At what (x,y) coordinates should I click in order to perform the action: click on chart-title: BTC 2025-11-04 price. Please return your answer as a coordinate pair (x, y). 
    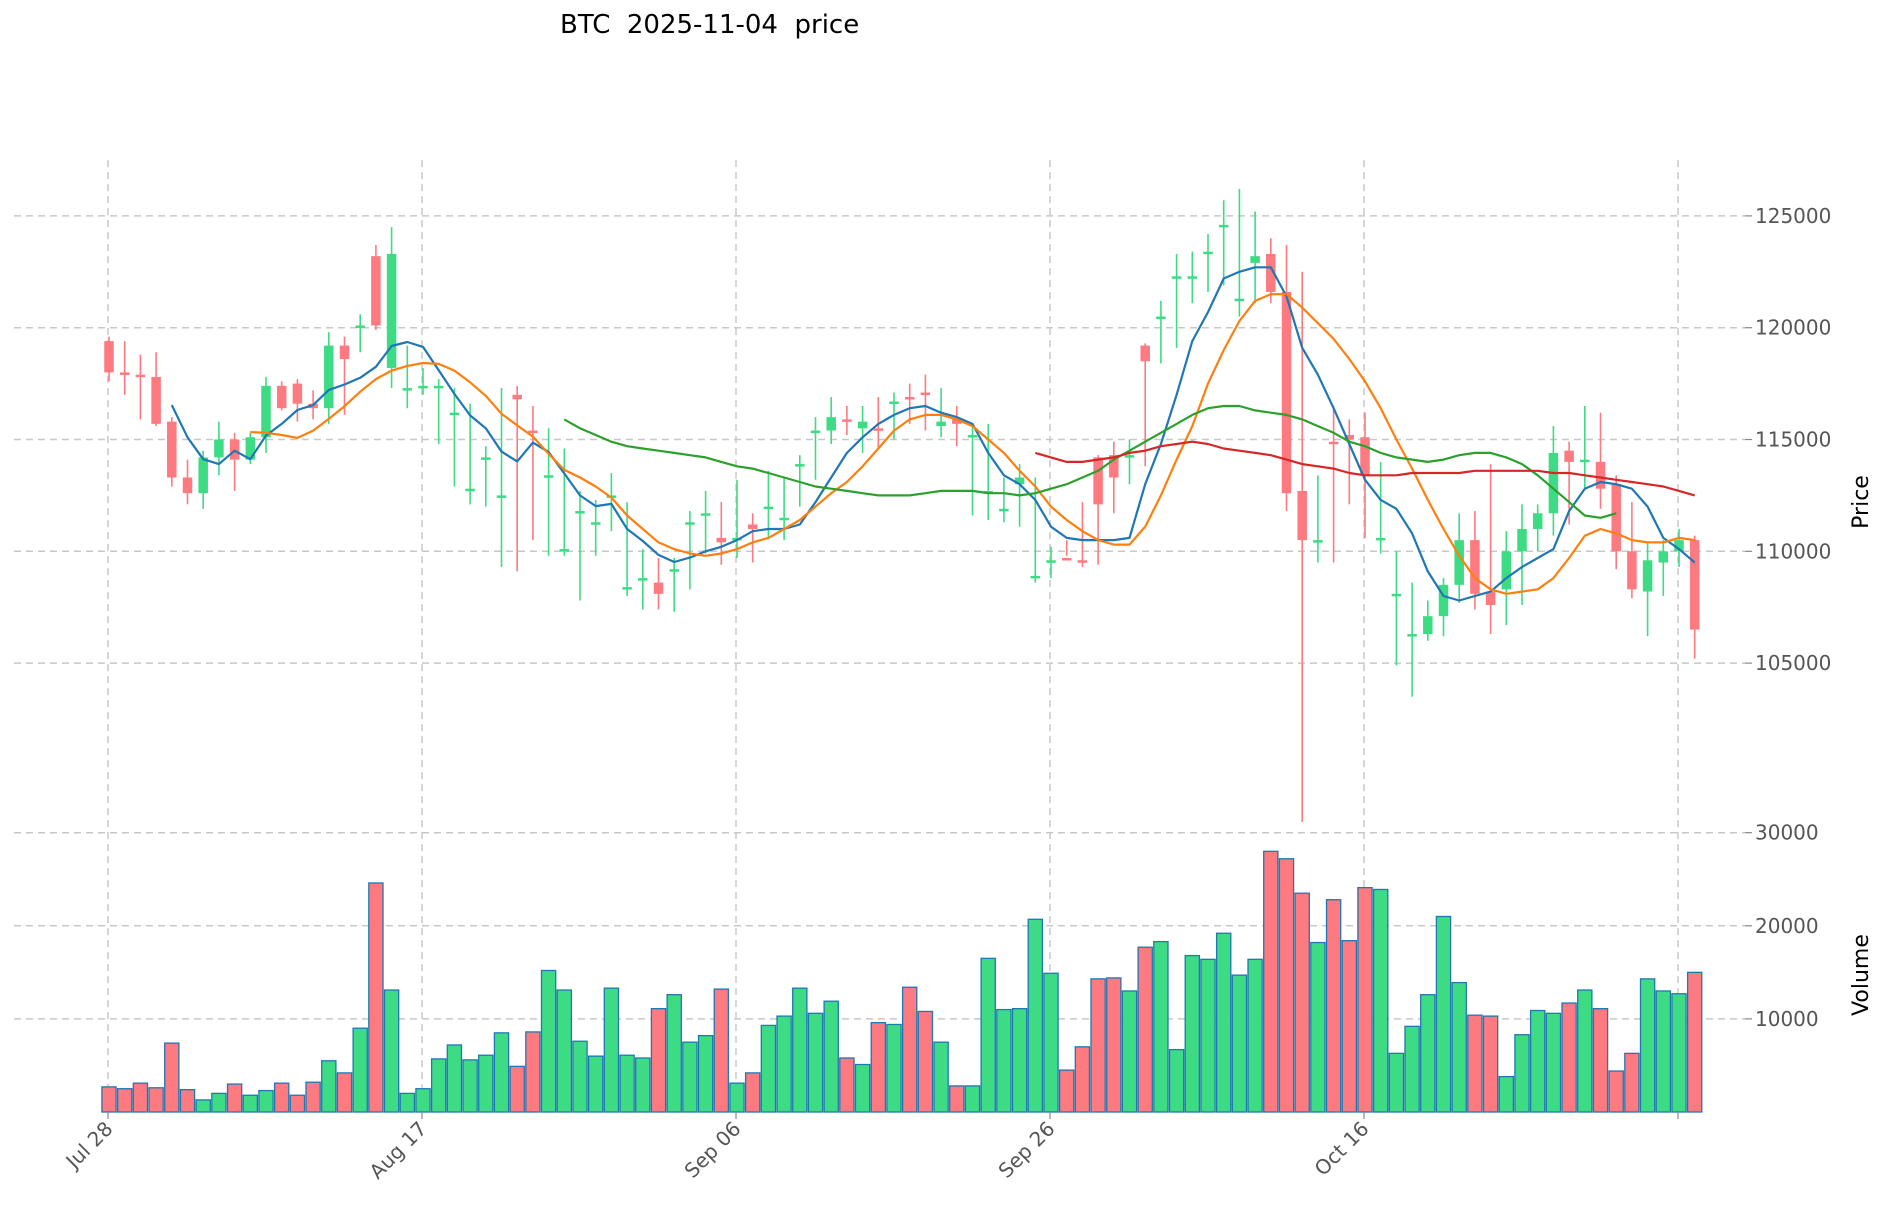
    Looking at the image, I should click on (710, 25).